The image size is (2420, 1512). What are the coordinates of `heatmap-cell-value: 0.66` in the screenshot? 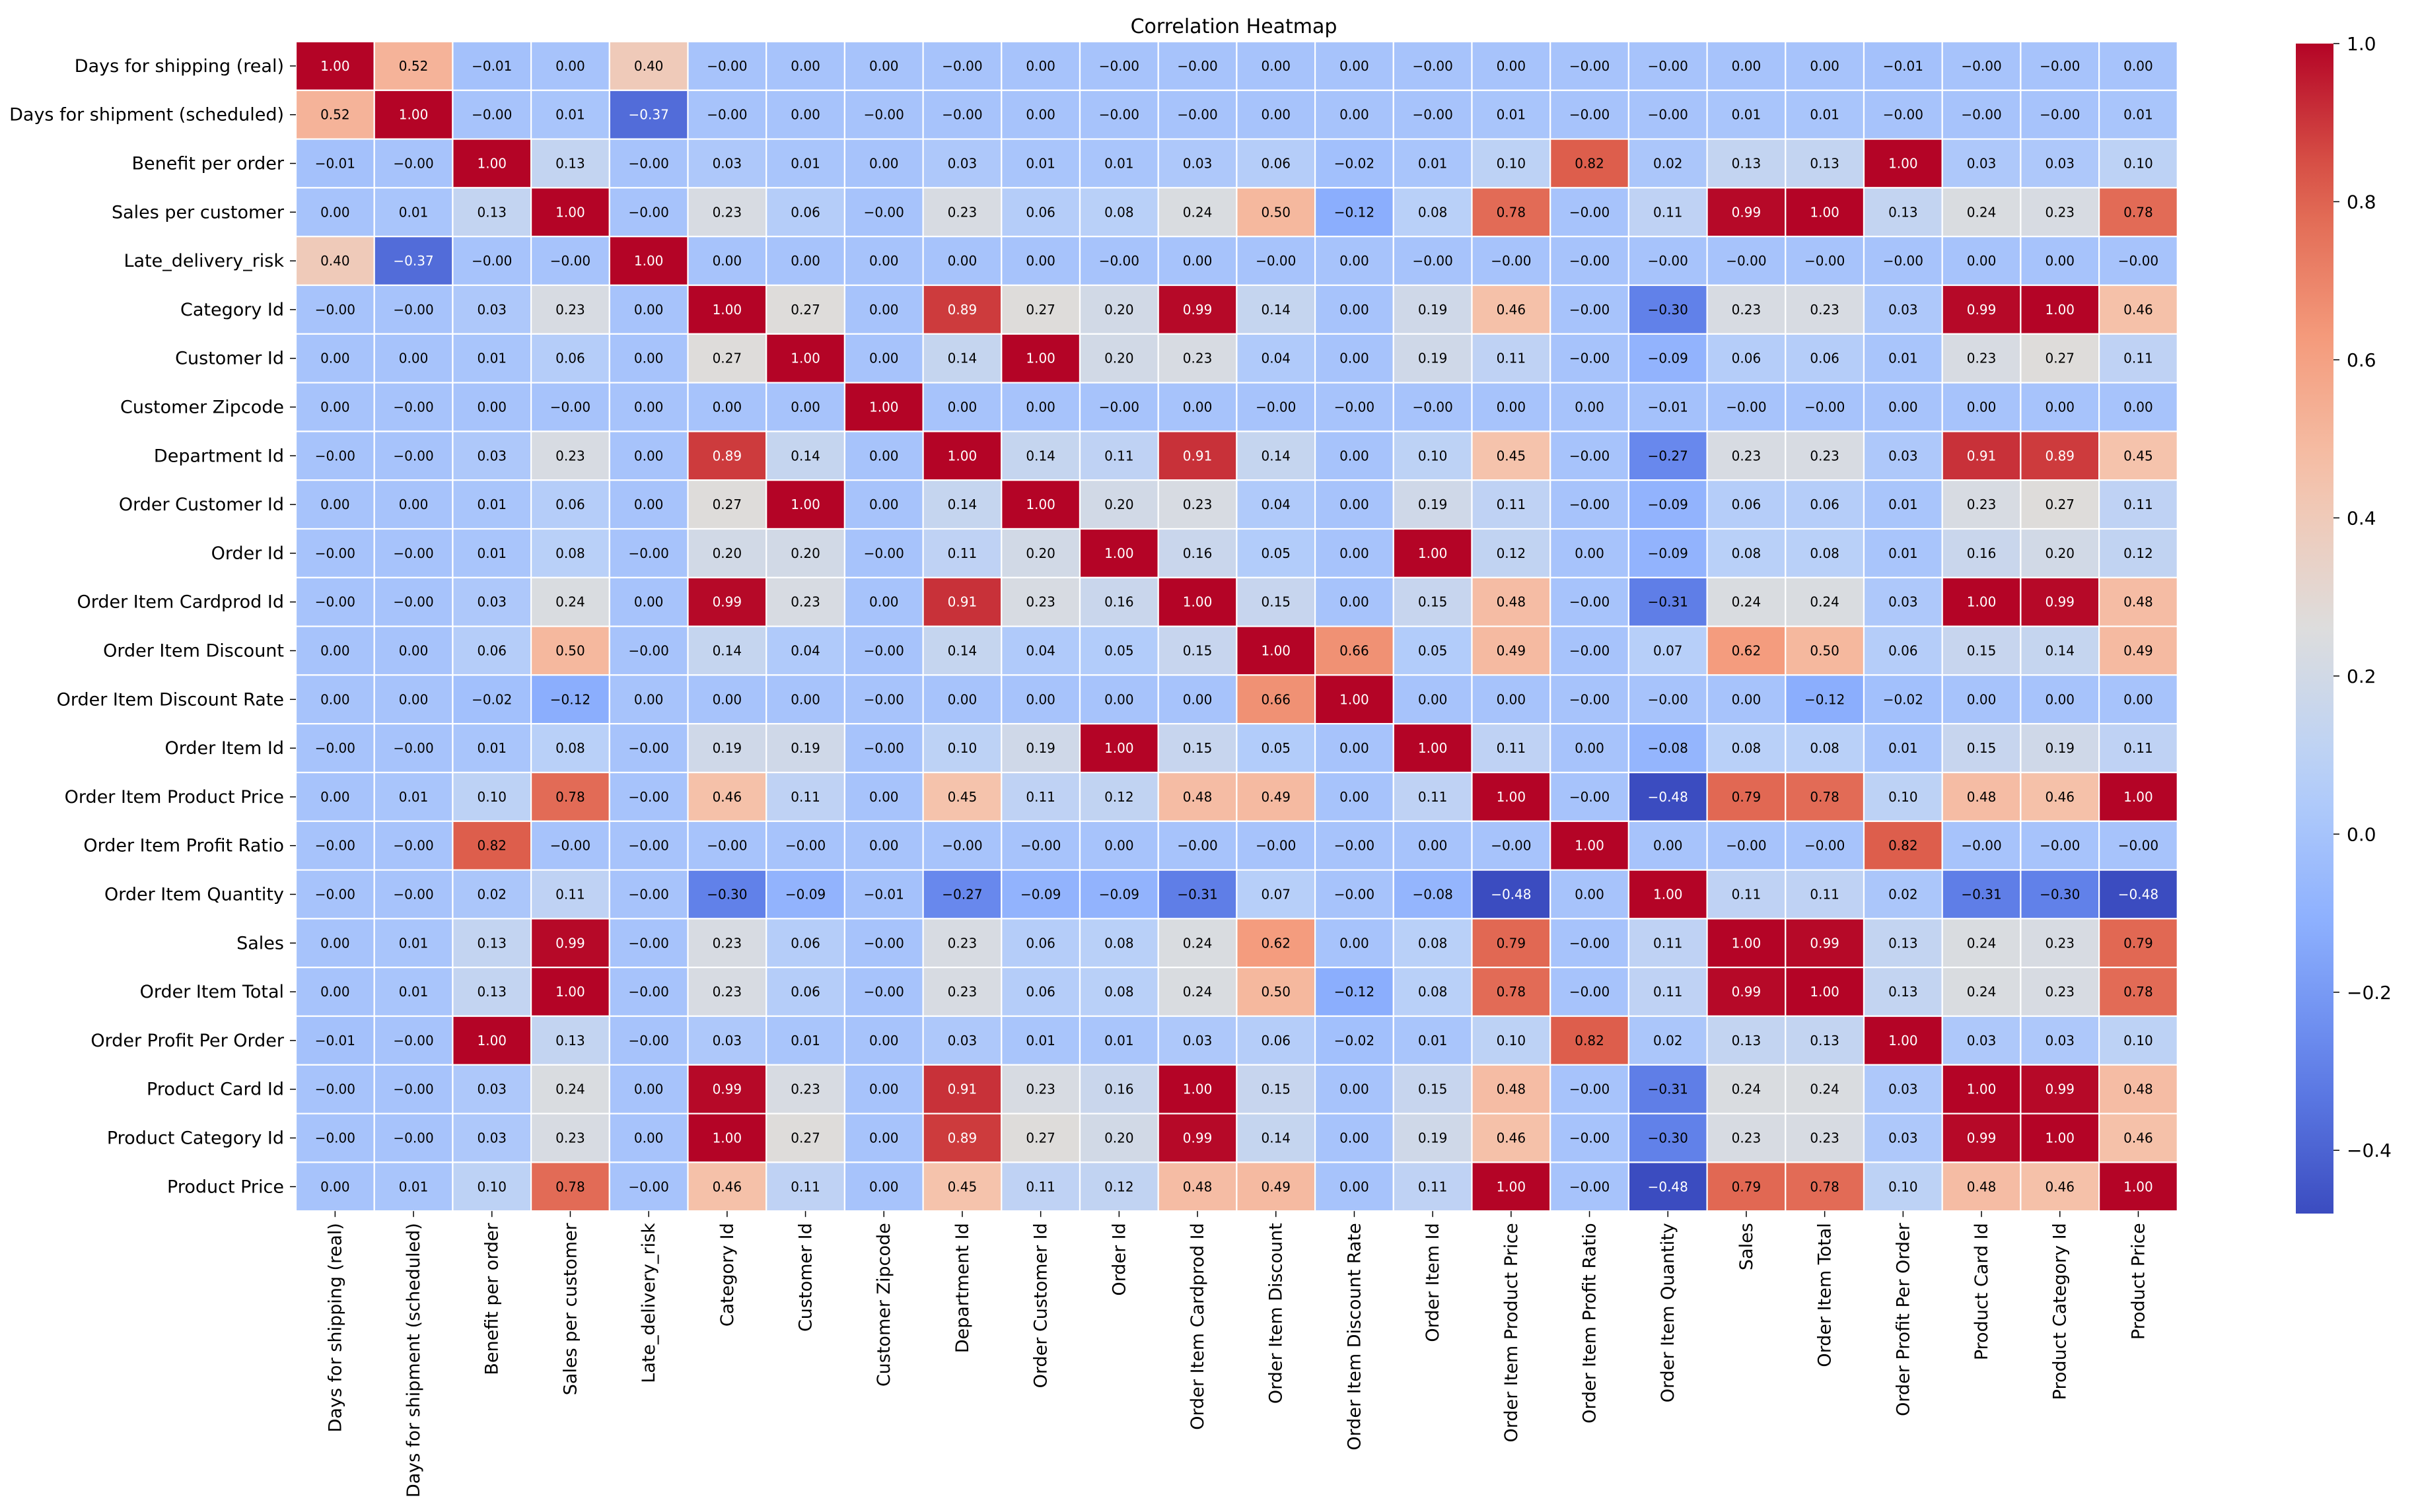 It's located at (1354, 651).